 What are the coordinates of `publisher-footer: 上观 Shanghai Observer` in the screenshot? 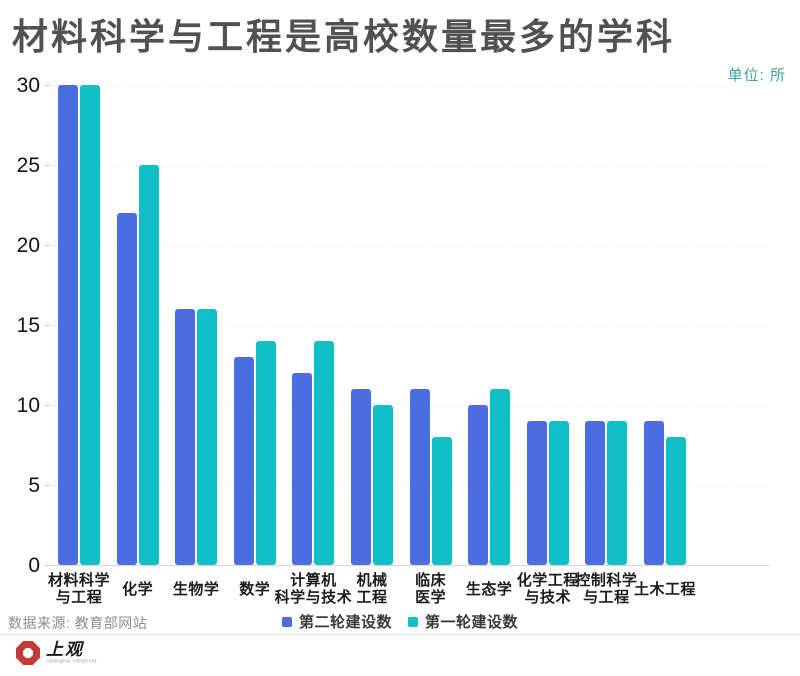 It's located at (61, 653).